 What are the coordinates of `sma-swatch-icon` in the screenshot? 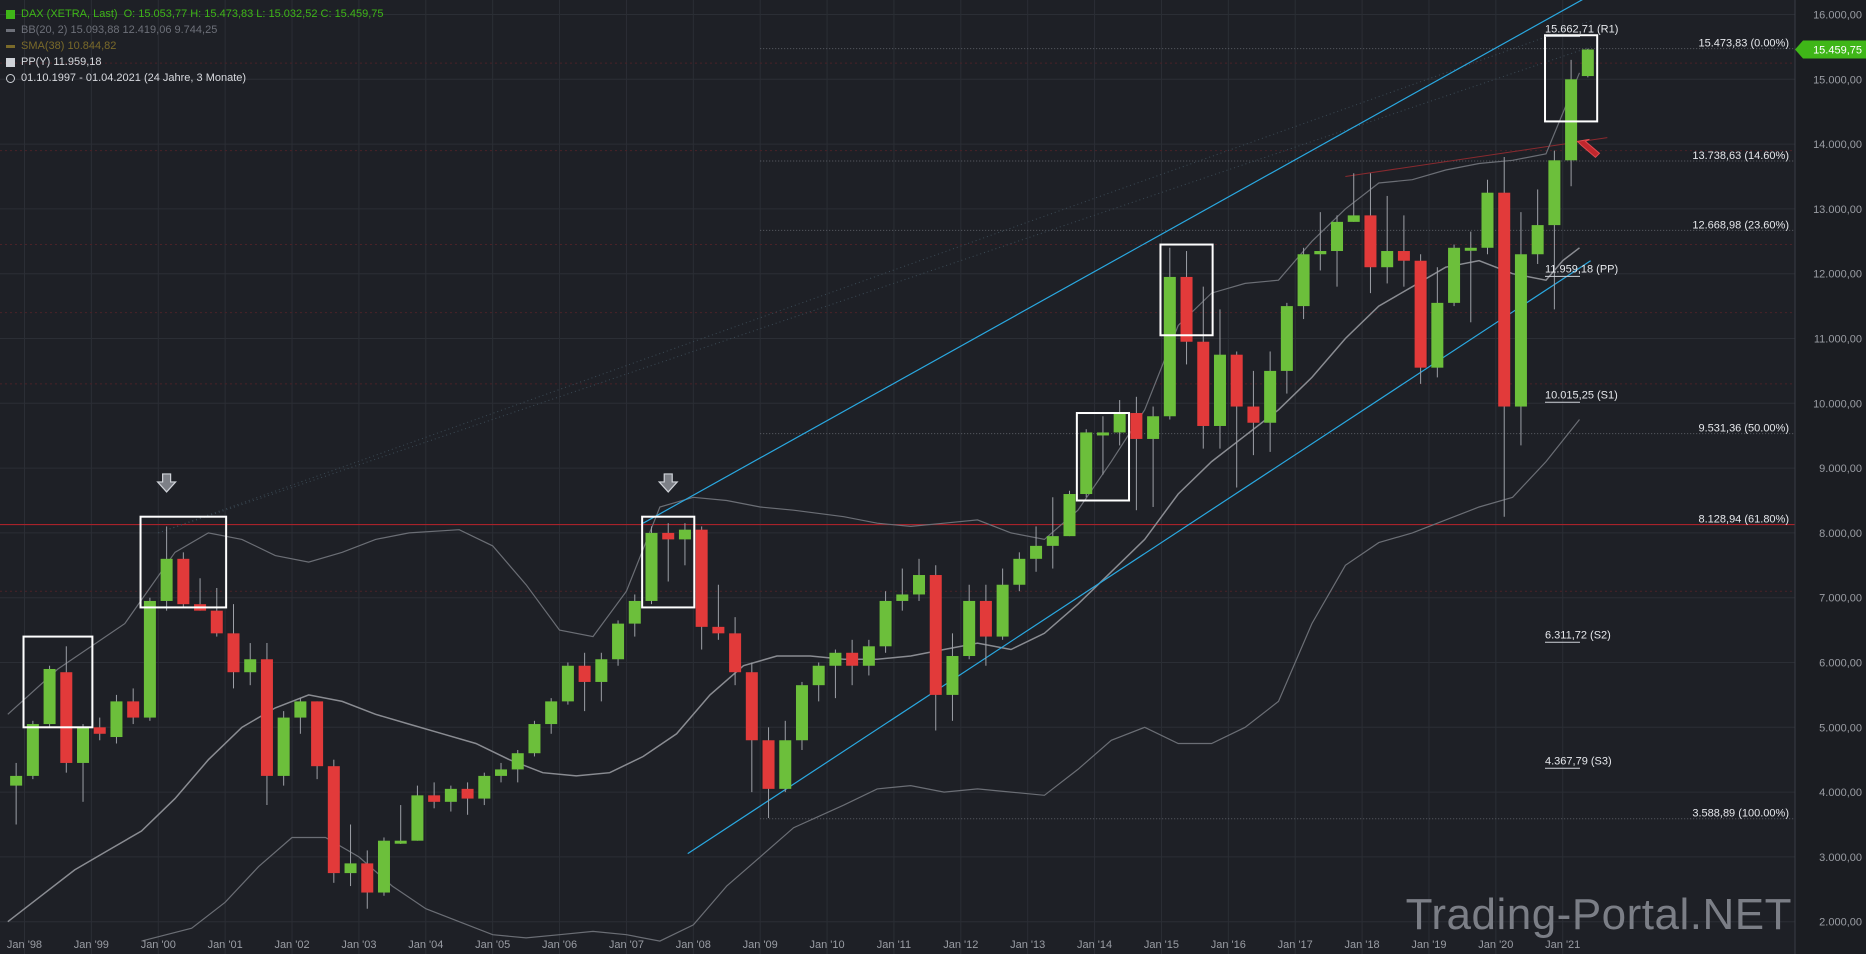 It's located at (10, 46).